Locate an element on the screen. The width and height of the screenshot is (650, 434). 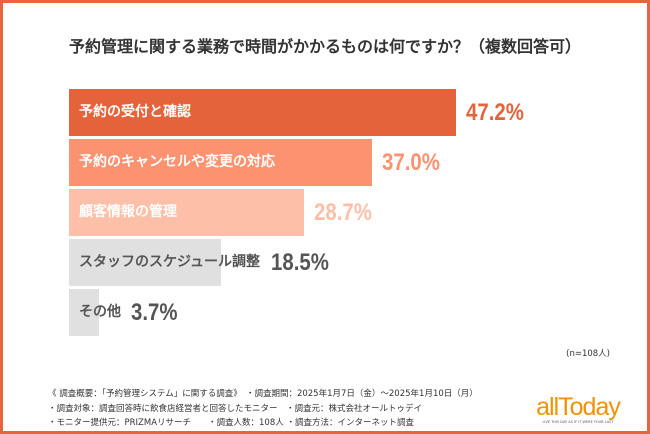
bar-value-label: 37.0% is located at coordinates (411, 162).